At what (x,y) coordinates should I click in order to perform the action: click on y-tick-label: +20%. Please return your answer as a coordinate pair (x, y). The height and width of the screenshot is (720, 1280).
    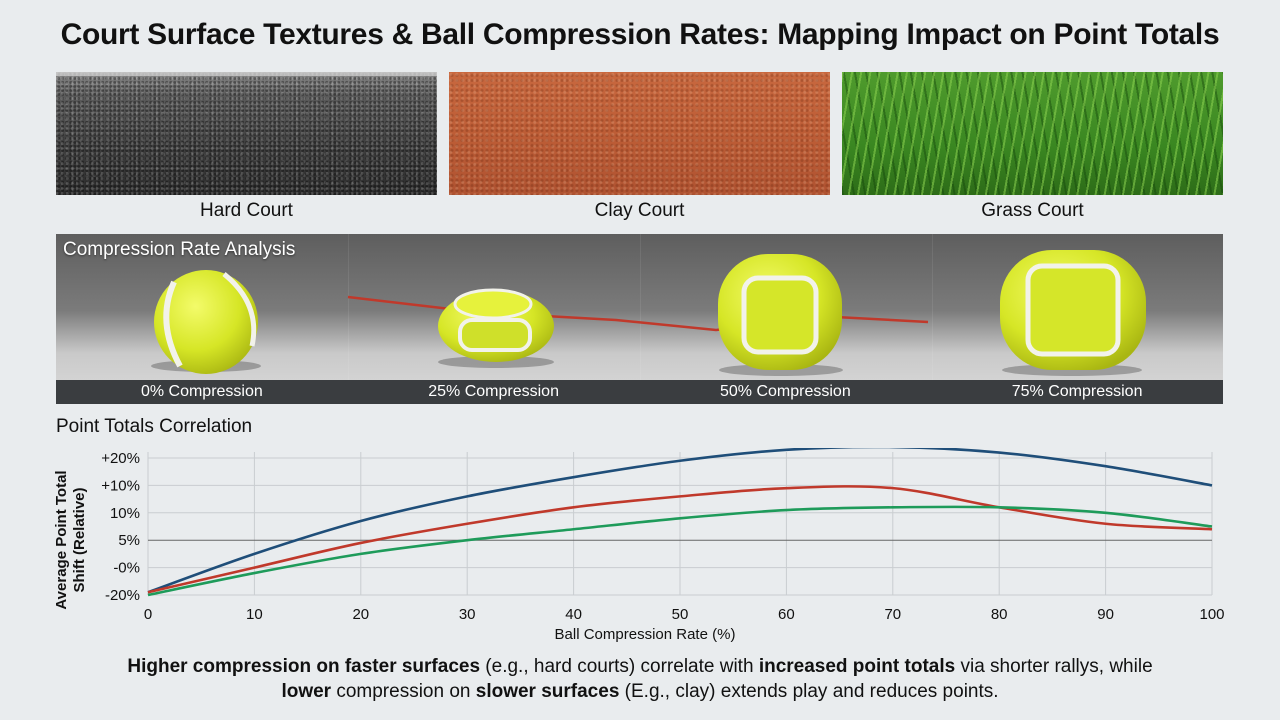
    Looking at the image, I should click on (120, 458).